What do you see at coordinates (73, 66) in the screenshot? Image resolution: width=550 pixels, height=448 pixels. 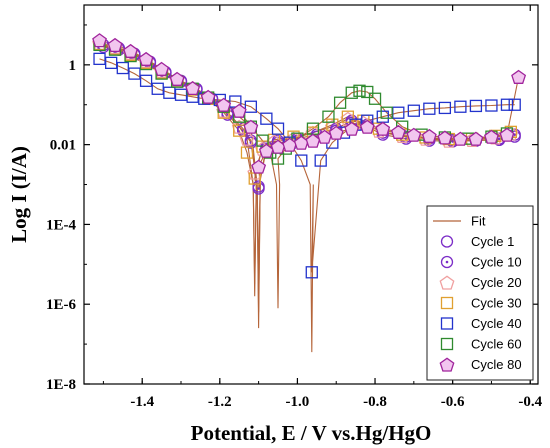 I see `y-tick-label-1: 1` at bounding box center [73, 66].